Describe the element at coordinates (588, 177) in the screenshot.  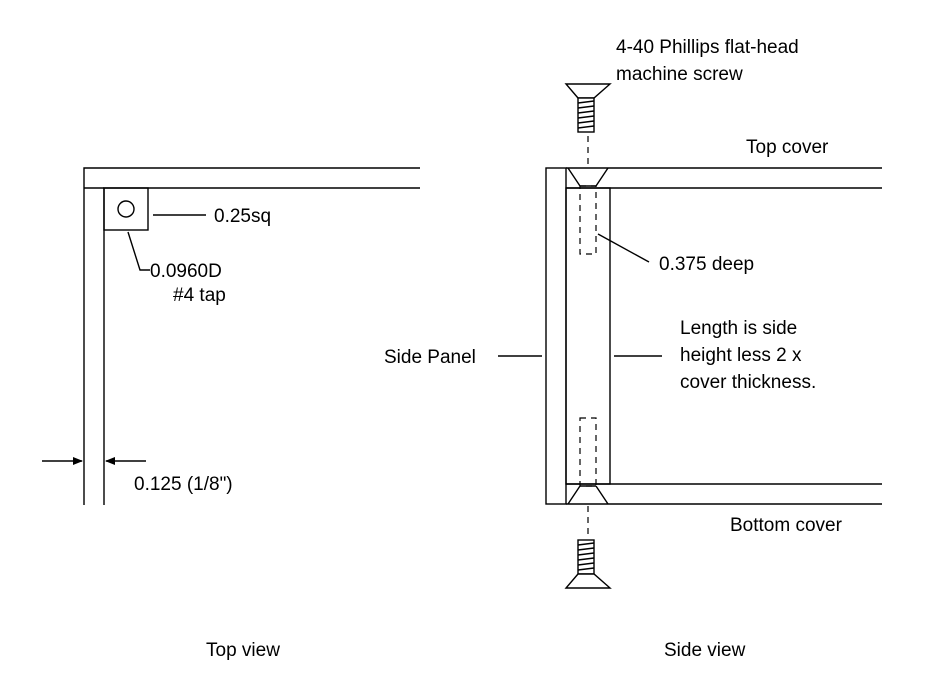
I see `top-countersink` at that location.